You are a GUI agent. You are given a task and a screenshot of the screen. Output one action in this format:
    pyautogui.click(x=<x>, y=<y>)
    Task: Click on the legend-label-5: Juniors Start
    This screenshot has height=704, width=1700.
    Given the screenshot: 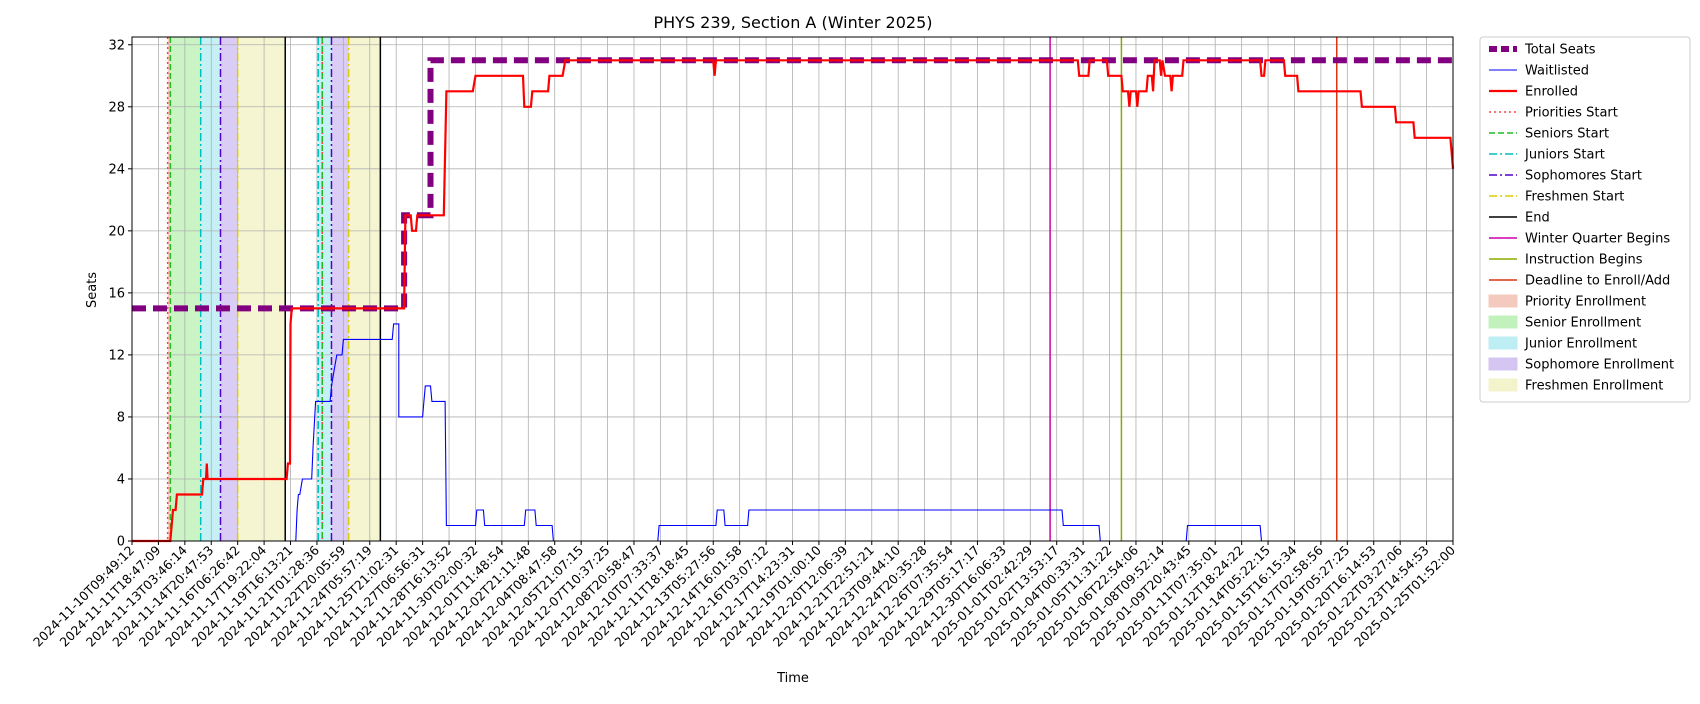 What is the action you would take?
    pyautogui.click(x=1564, y=155)
    